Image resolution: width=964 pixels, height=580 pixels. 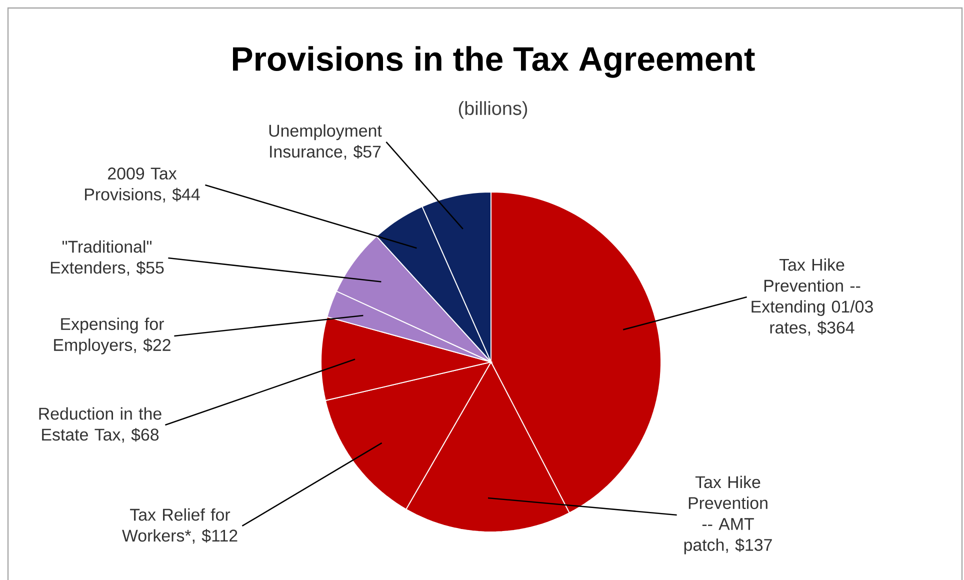 I want to click on slice-label: Tax Hike Prevention -- AMT patch, $137, so click(x=728, y=515).